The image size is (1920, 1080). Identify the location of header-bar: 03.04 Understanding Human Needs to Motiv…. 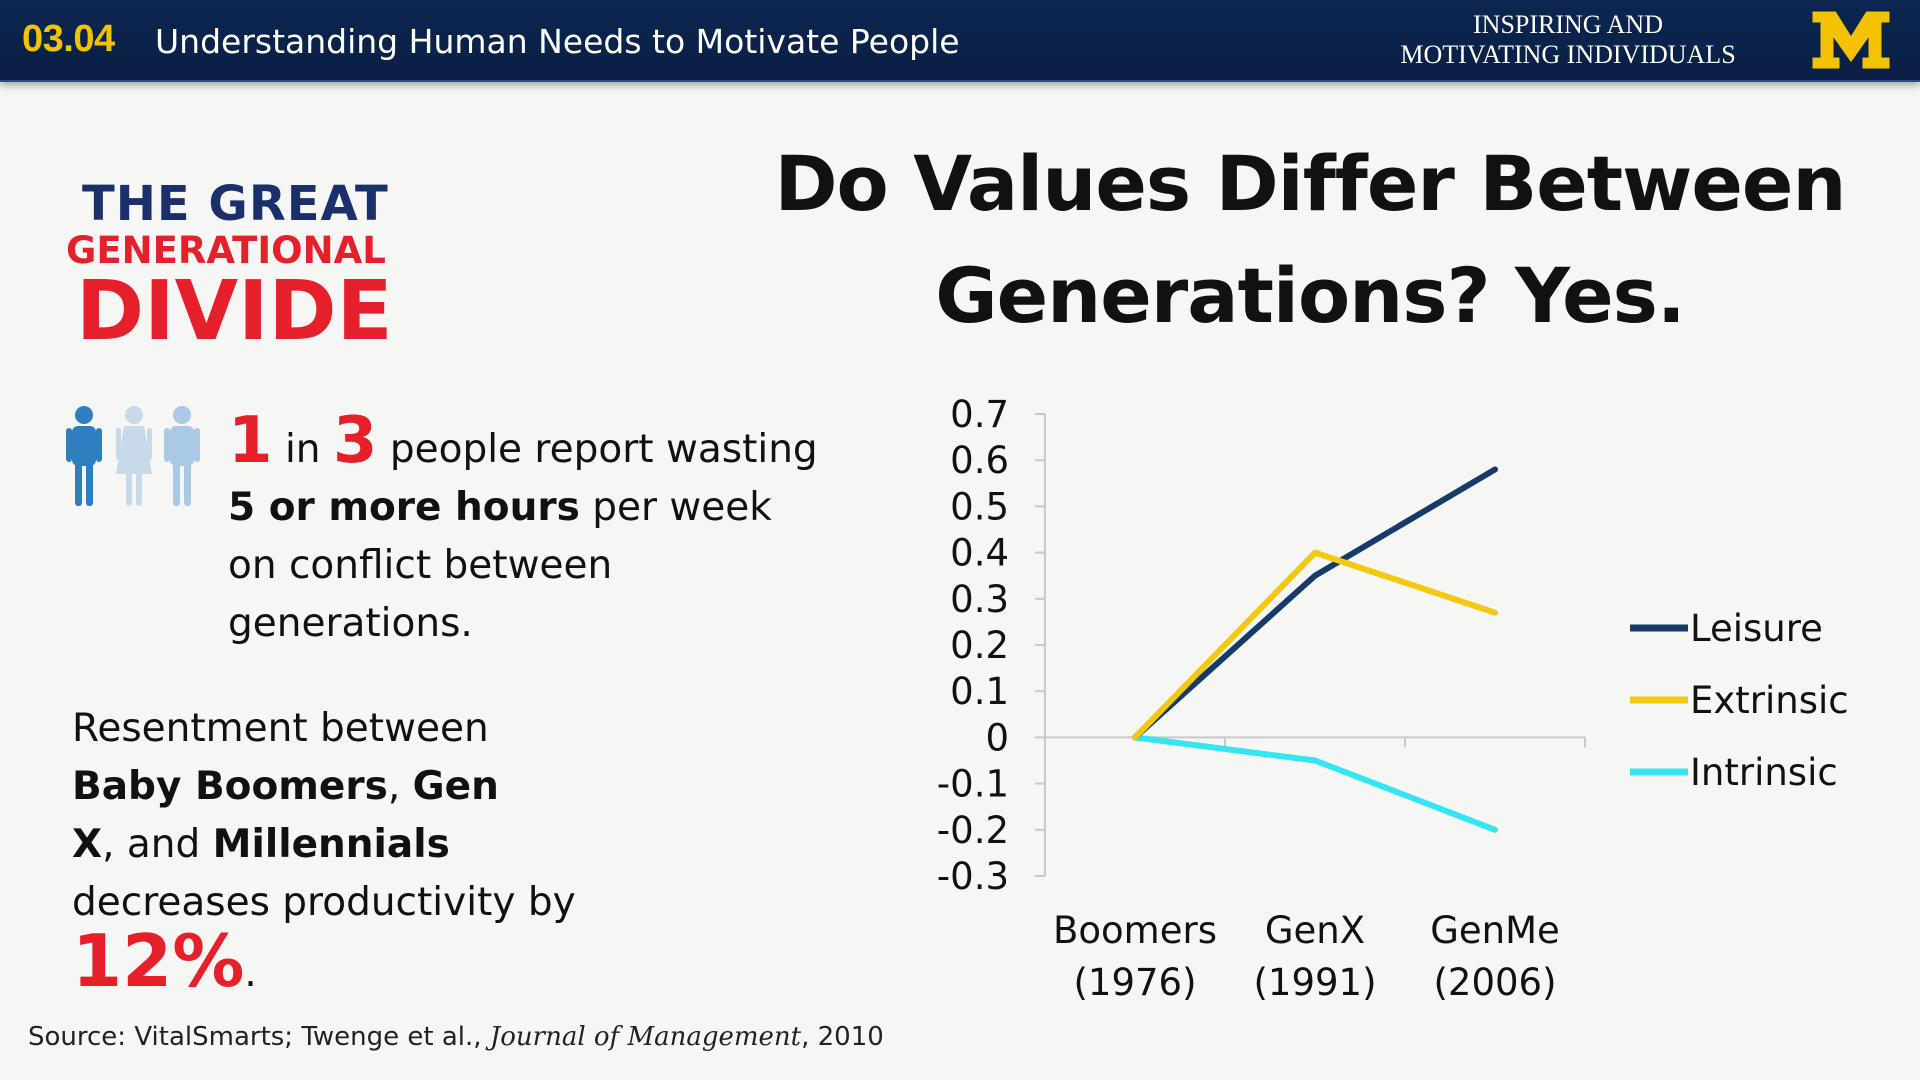
(960, 41).